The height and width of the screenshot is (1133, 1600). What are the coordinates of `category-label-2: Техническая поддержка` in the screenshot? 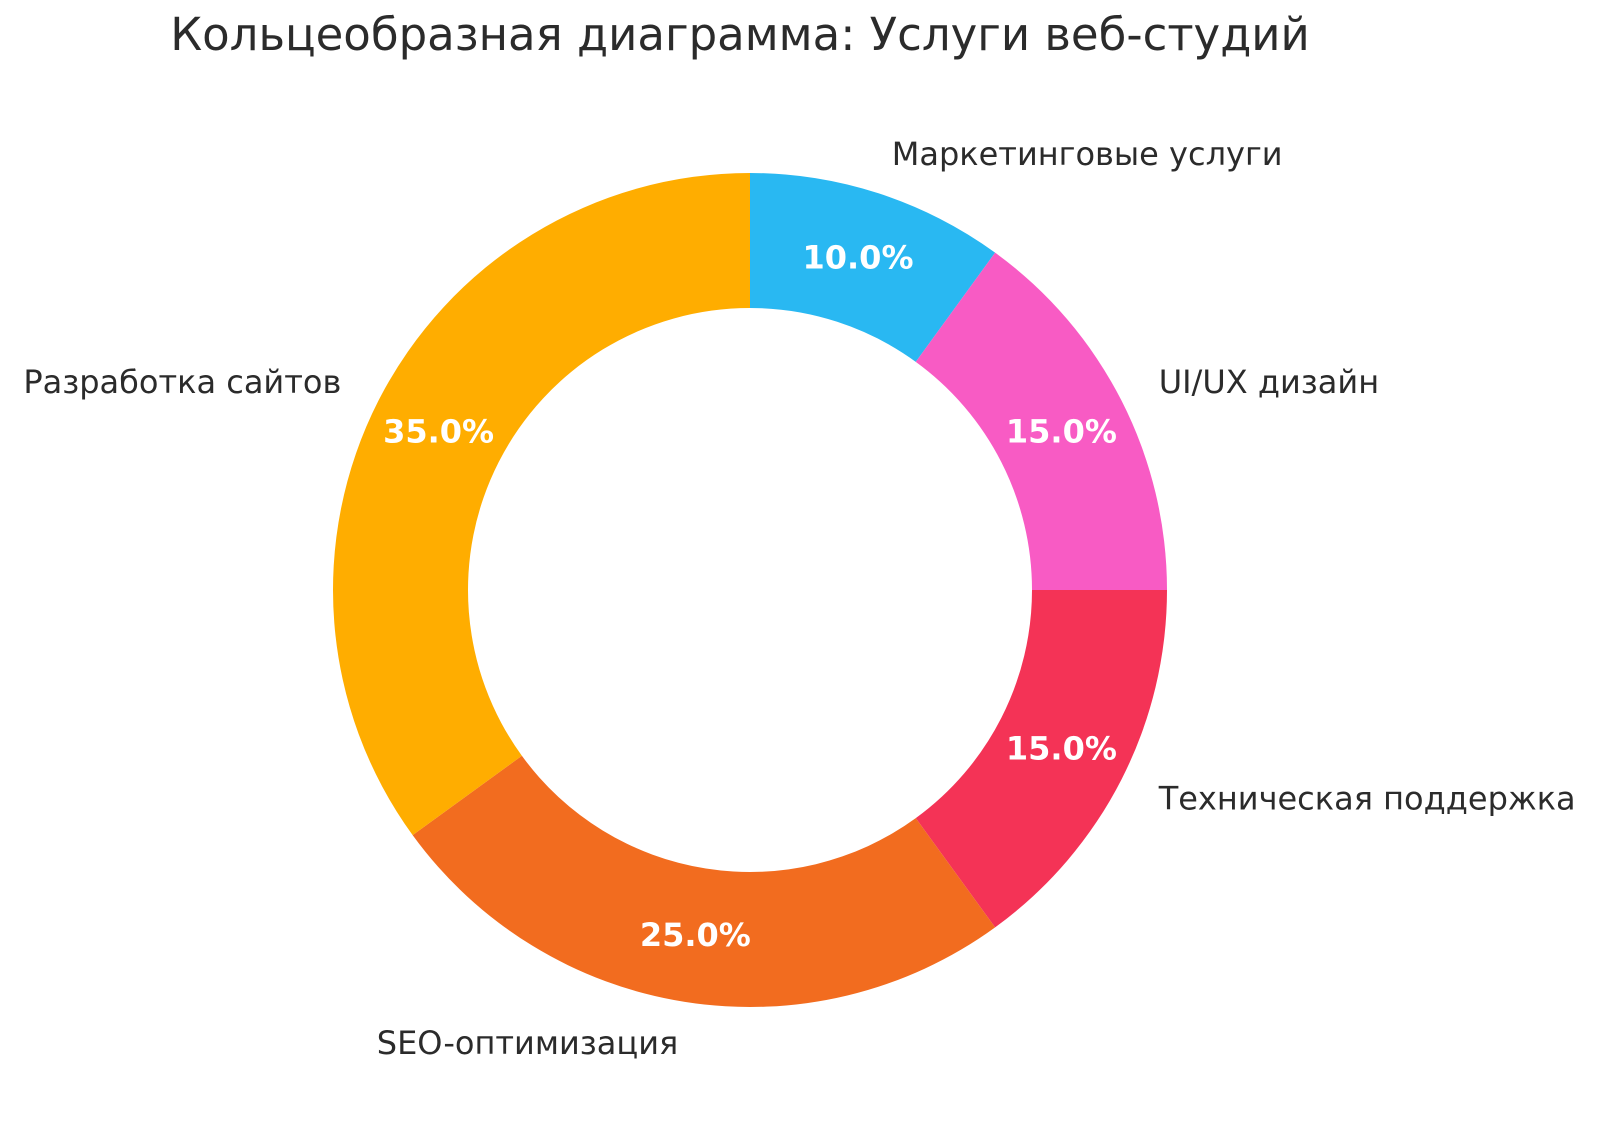 It's located at (1367, 798).